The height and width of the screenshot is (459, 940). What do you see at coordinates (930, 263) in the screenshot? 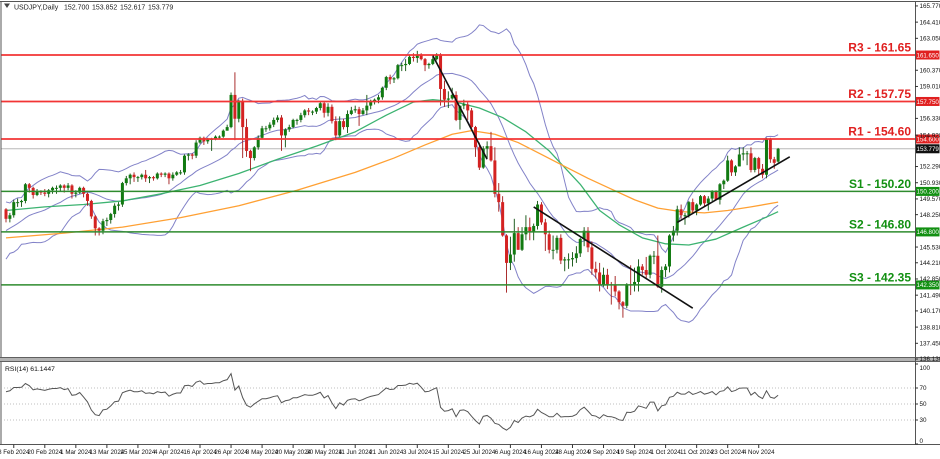
I see `price-axis-label: 144.210` at bounding box center [930, 263].